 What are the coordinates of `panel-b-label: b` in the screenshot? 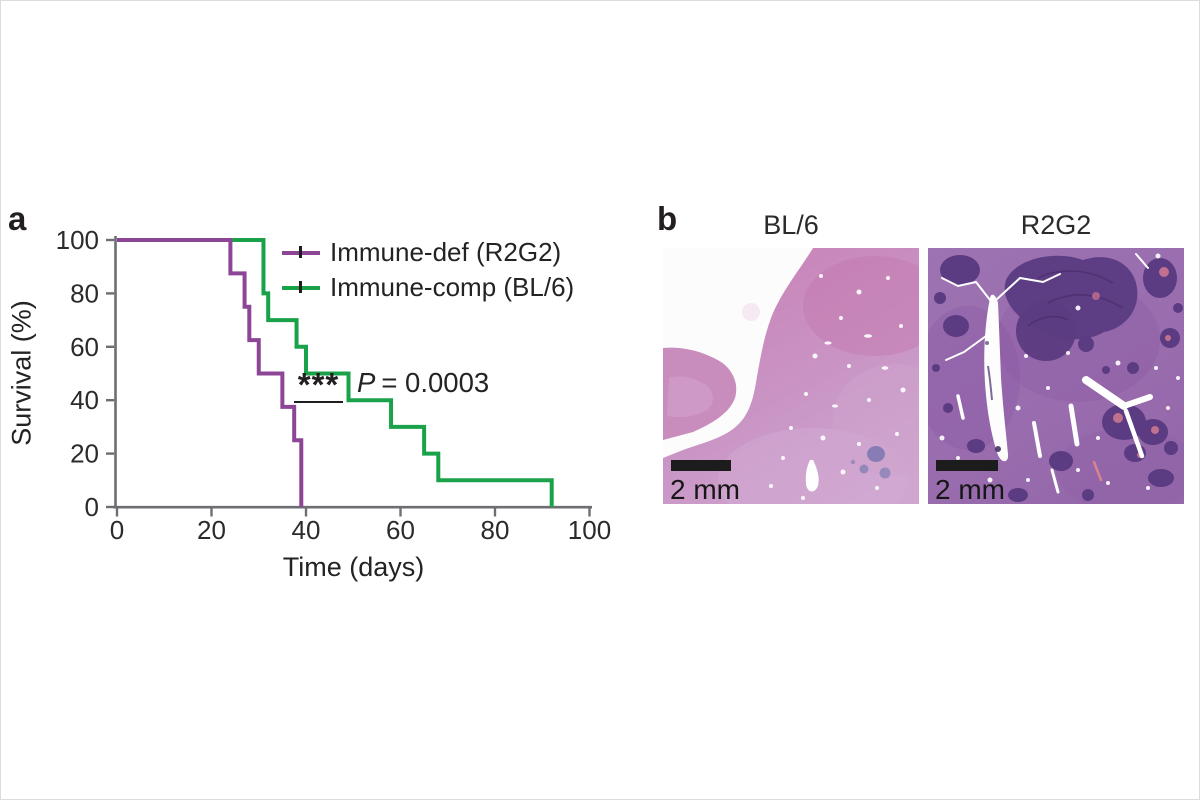 It's located at (667, 218).